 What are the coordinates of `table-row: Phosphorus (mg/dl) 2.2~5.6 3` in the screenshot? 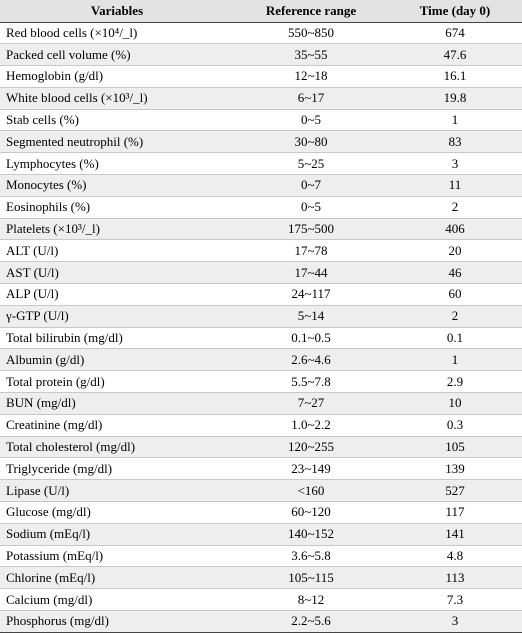 It's located at (261, 621).